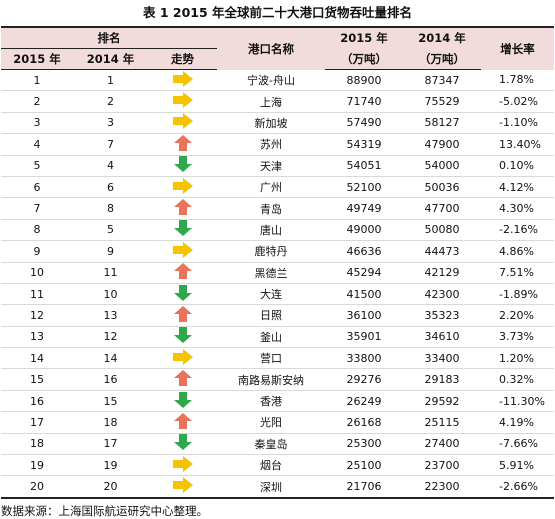 This screenshot has width=555, height=519. What do you see at coordinates (110, 379) in the screenshot?
I see `rank-2014-cell: 16` at bounding box center [110, 379].